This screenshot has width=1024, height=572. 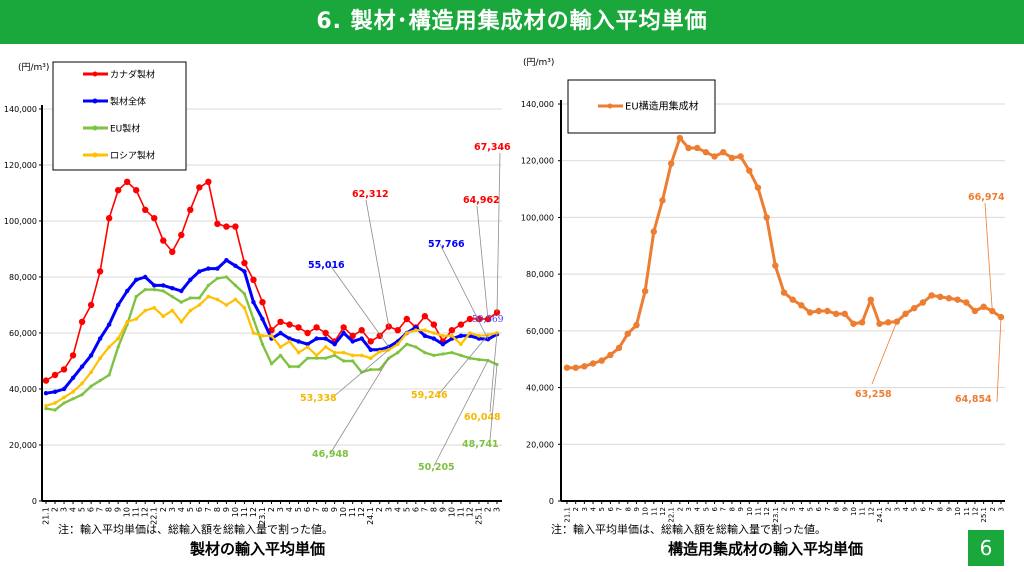 What do you see at coordinates (429, 395) in the screenshot?
I see `chart1-annotation-label: 59,246` at bounding box center [429, 395].